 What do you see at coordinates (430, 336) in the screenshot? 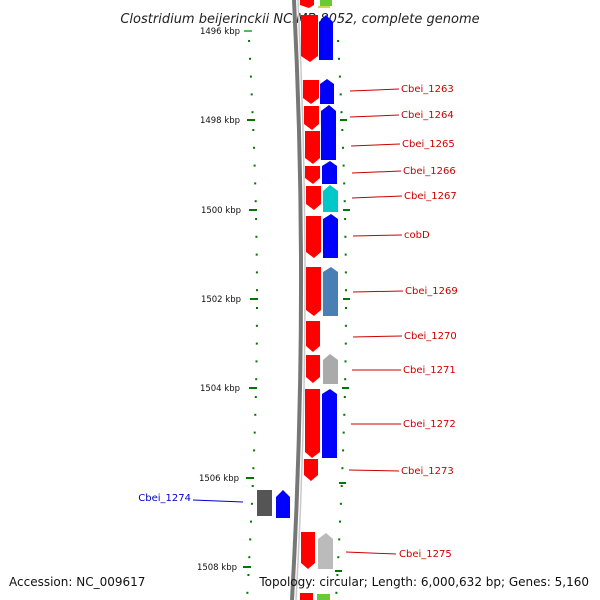
I see `gene-label-cbei-1270: Cbei_1270` at bounding box center [430, 336].